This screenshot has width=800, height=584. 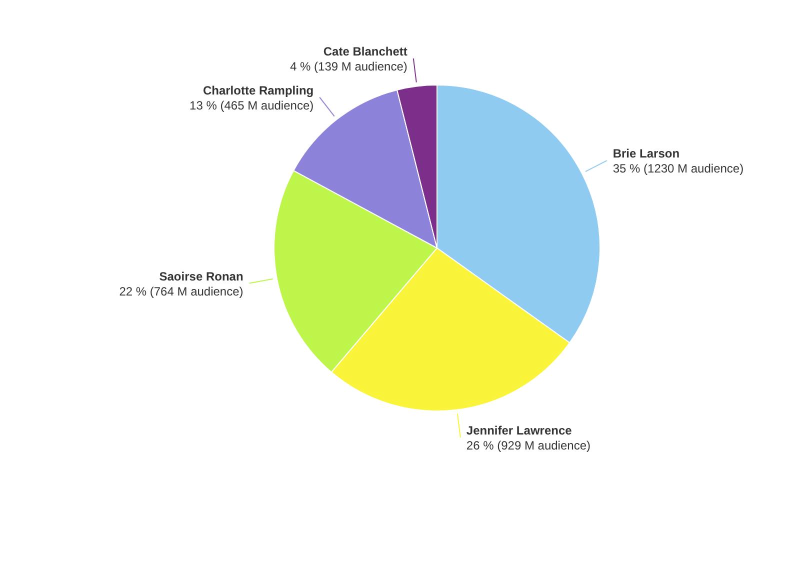 What do you see at coordinates (258, 90) in the screenshot?
I see `slice-label: Charlotte Rampling` at bounding box center [258, 90].